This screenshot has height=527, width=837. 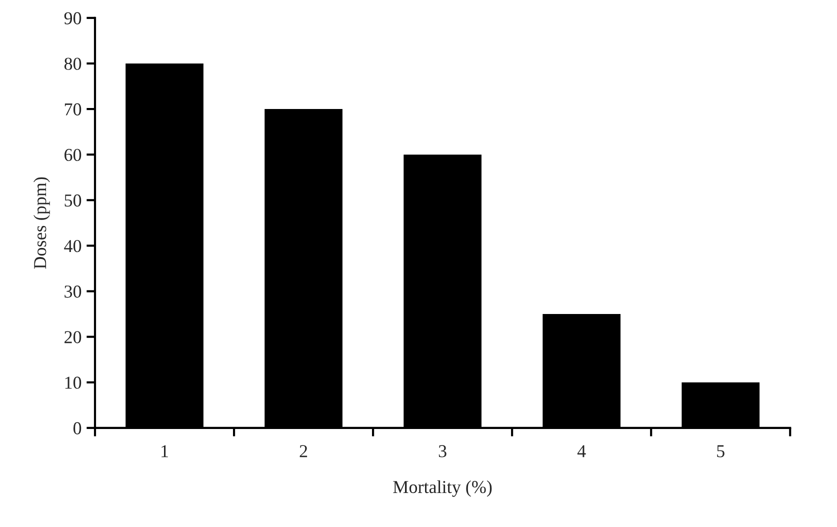 What do you see at coordinates (41, 223) in the screenshot?
I see `y-axis-title: Doses (ppm)` at bounding box center [41, 223].